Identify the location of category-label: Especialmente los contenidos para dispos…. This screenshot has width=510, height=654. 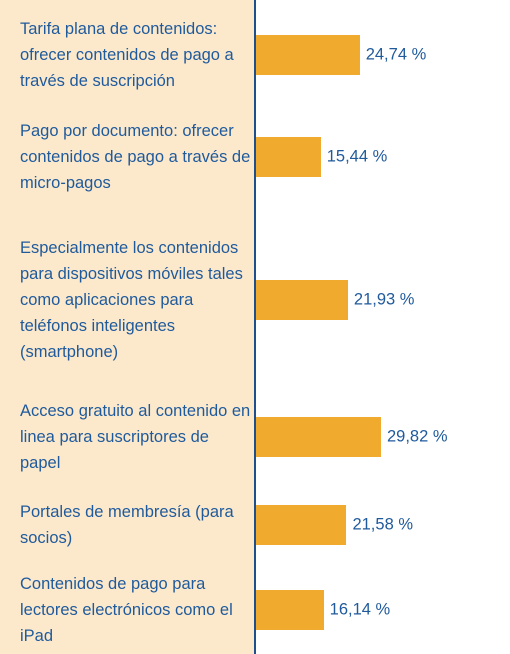
(131, 300).